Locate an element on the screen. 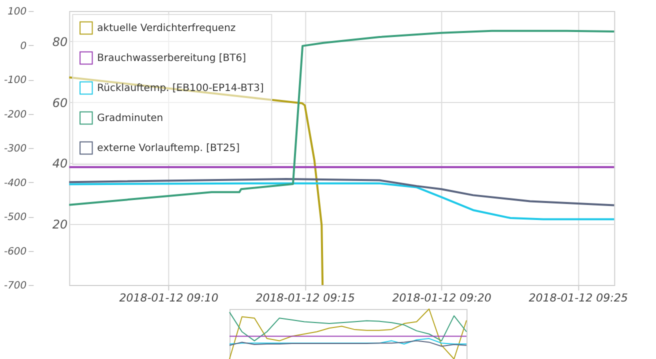  y2-tick-label: 100 is located at coordinates (17, 12).